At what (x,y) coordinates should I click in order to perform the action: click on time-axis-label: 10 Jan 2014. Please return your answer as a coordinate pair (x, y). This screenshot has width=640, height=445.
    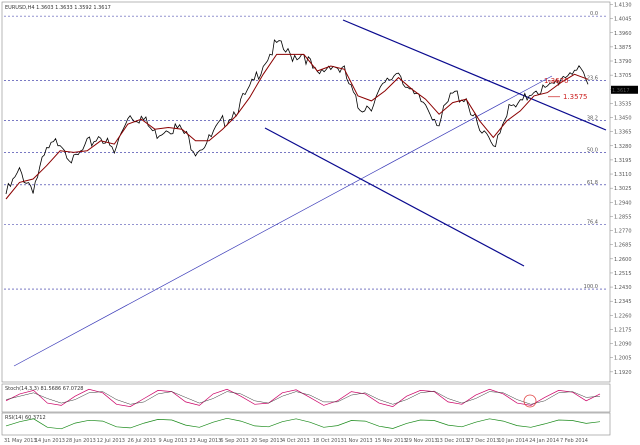
    Looking at the image, I should click on (513, 441).